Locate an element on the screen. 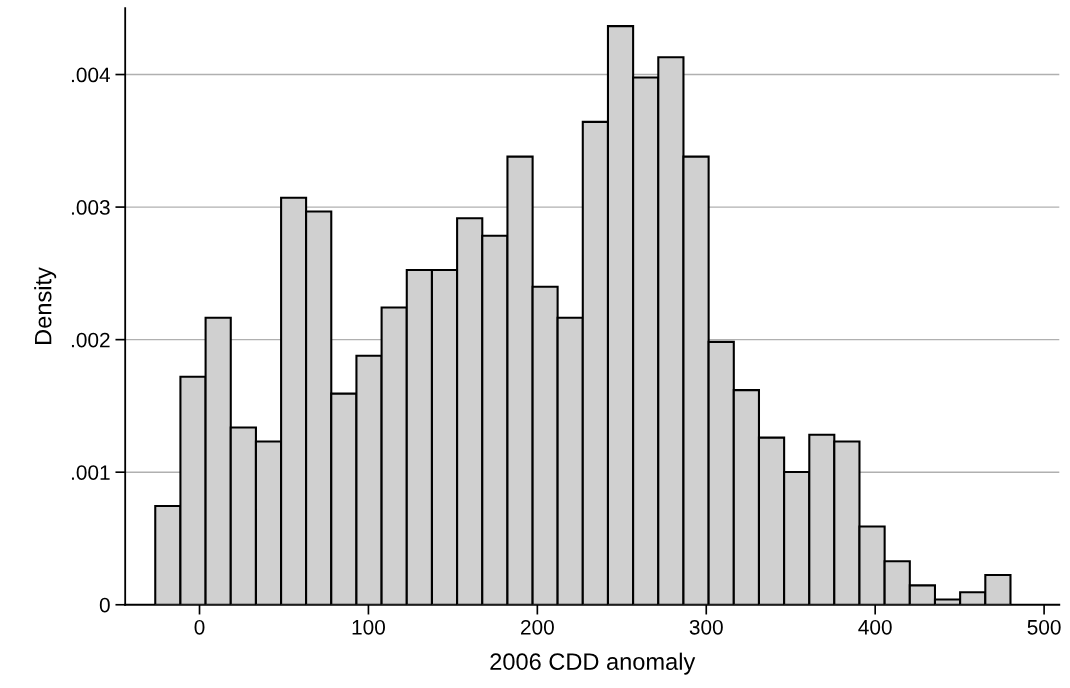  x-axis-title: 2006 CDD anomaly is located at coordinates (593, 663).